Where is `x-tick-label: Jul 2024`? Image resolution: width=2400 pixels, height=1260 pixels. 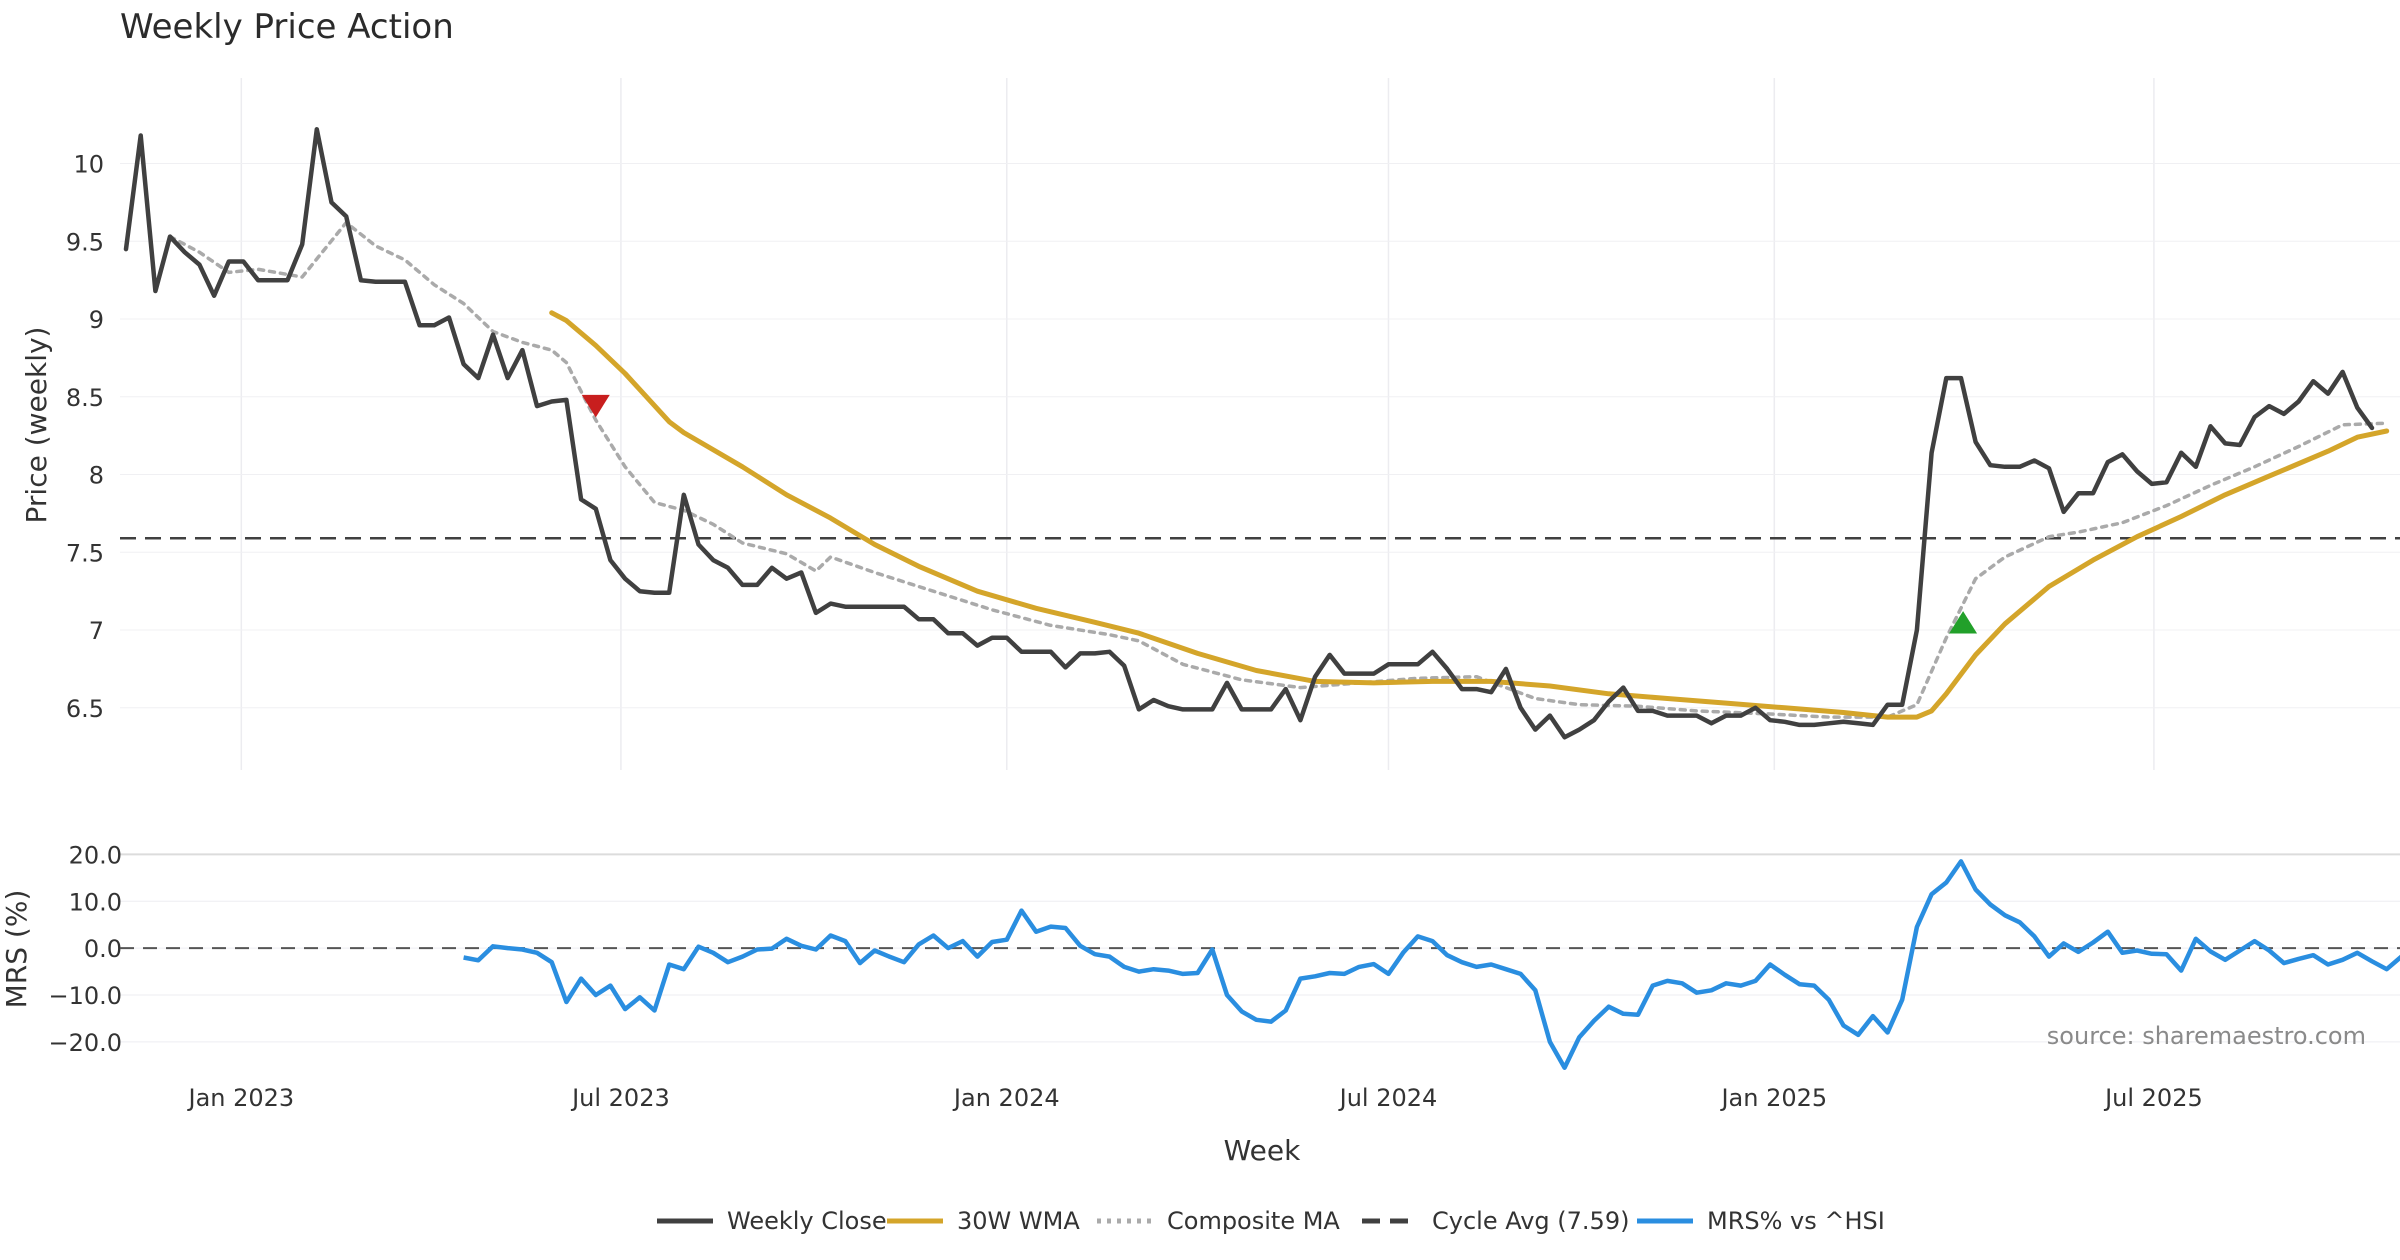 x-tick-label: Jul 2024 is located at coordinates (1388, 1098).